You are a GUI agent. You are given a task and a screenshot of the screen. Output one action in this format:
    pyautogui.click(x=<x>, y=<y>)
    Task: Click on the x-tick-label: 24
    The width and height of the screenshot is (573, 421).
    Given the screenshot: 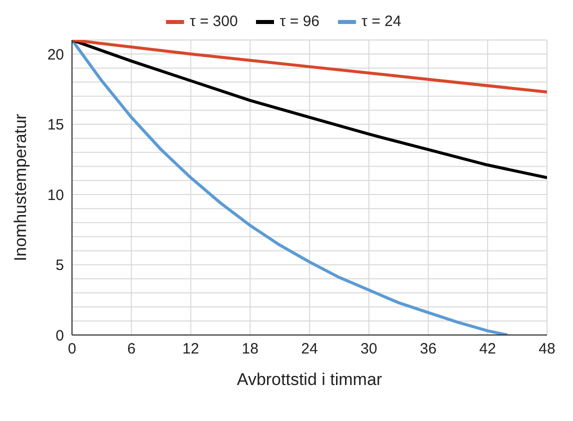 What is the action you would take?
    pyautogui.click(x=309, y=349)
    